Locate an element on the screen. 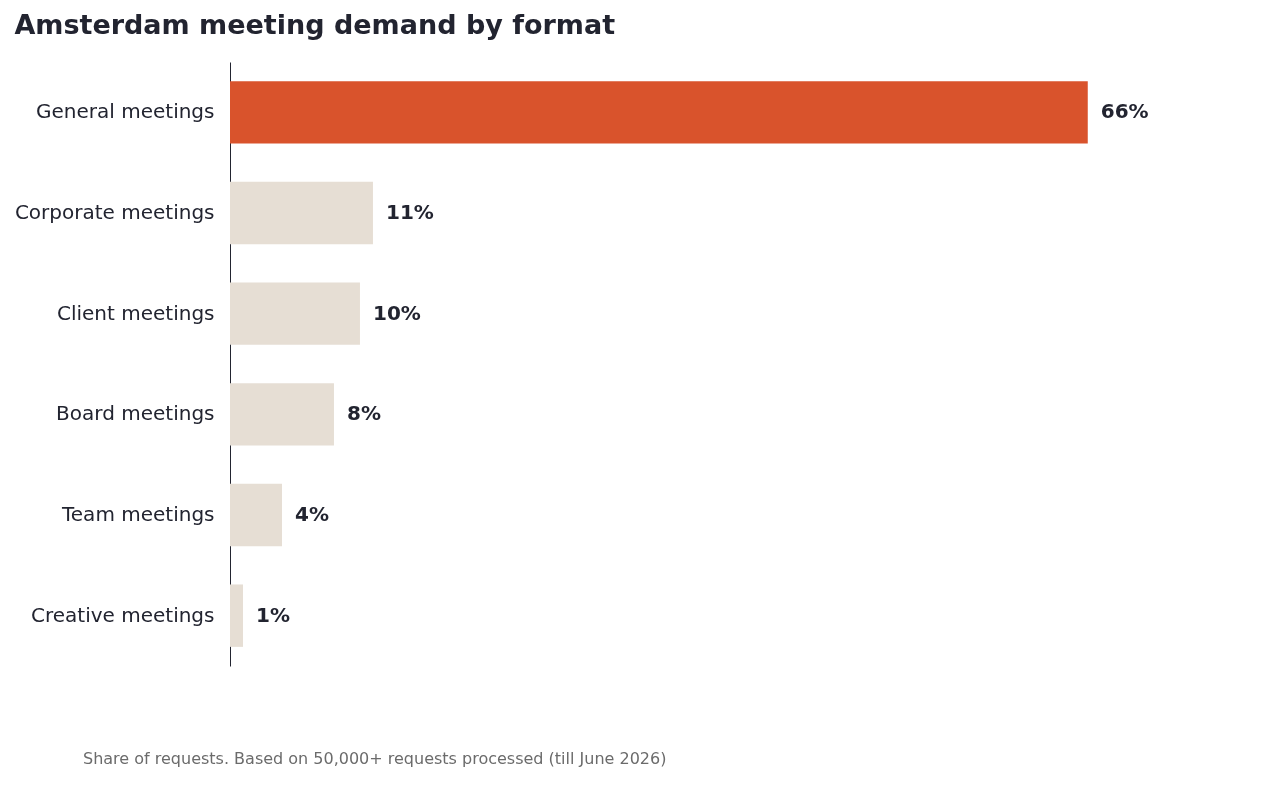  data-label: 8% is located at coordinates (363, 413).